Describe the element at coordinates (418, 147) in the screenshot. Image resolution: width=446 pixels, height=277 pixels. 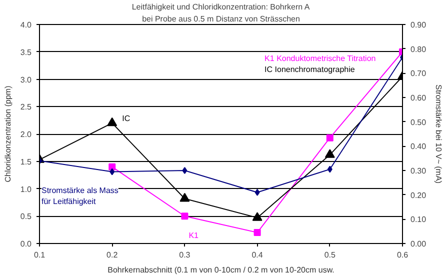
I see `y2-tick-label: 0.40` at that location.